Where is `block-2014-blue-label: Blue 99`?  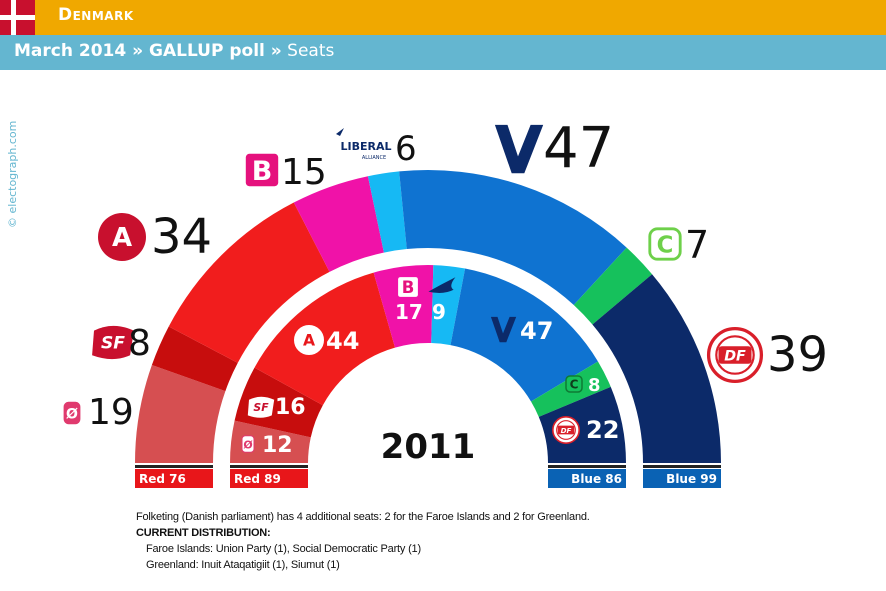
block-2014-blue-label: Blue 99 is located at coordinates (691, 479).